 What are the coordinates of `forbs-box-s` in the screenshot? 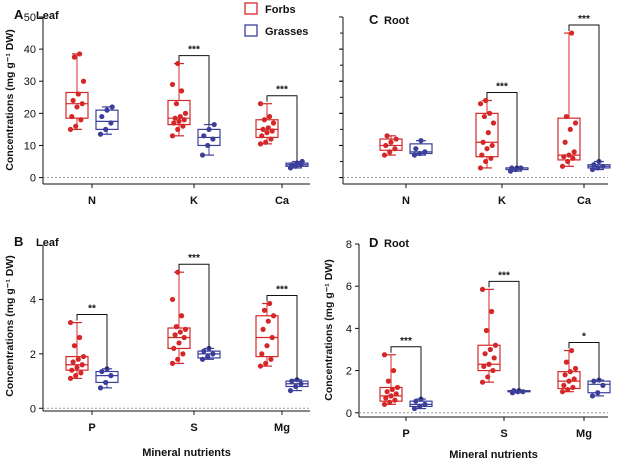 It's located at (489, 335).